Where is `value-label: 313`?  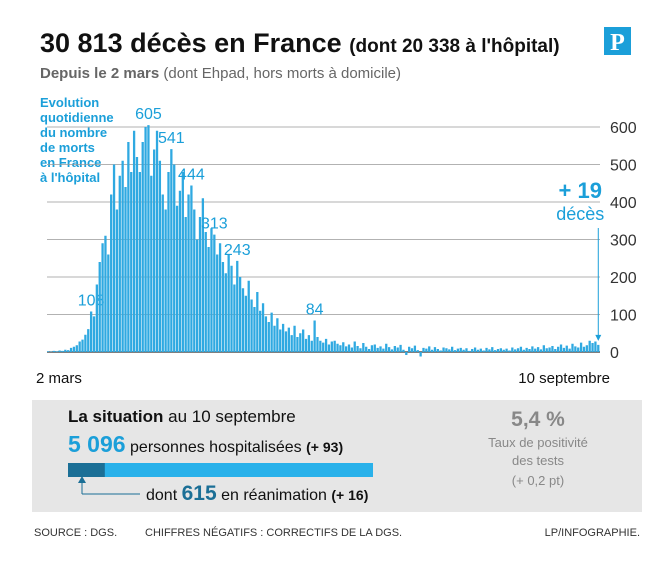
value-label: 313 is located at coordinates (214, 224).